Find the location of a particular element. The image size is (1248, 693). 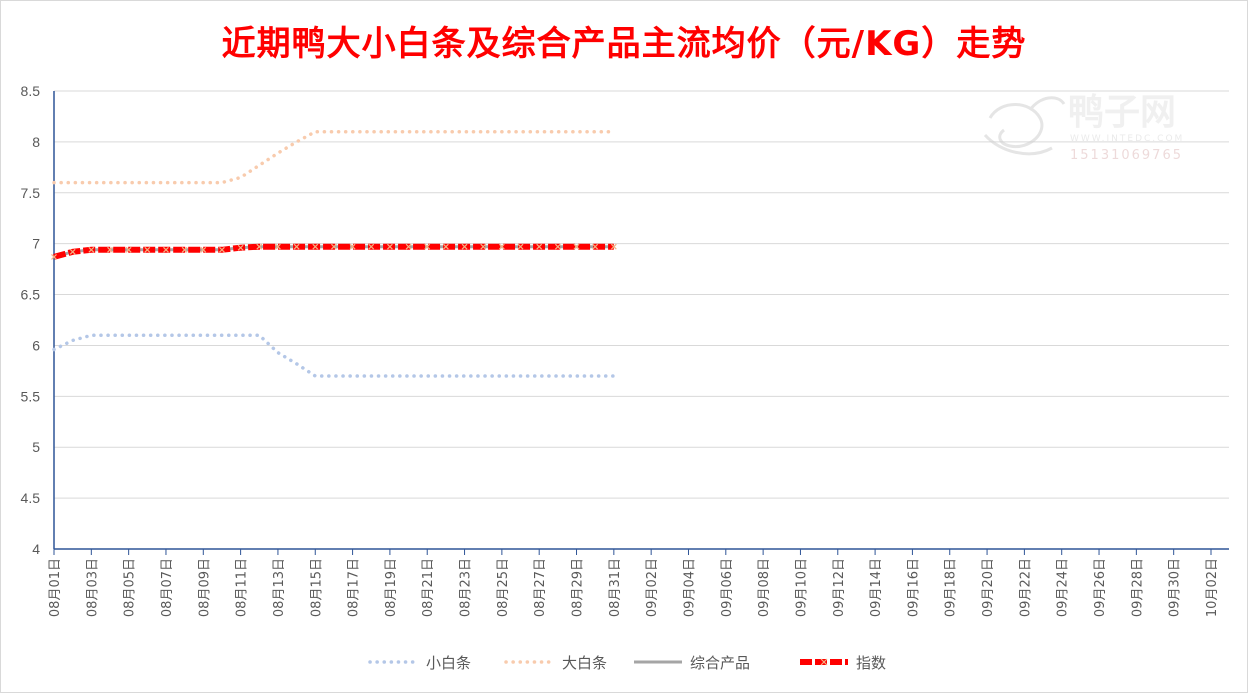

x-tick-label: 08月01日 is located at coordinates (55, 587).